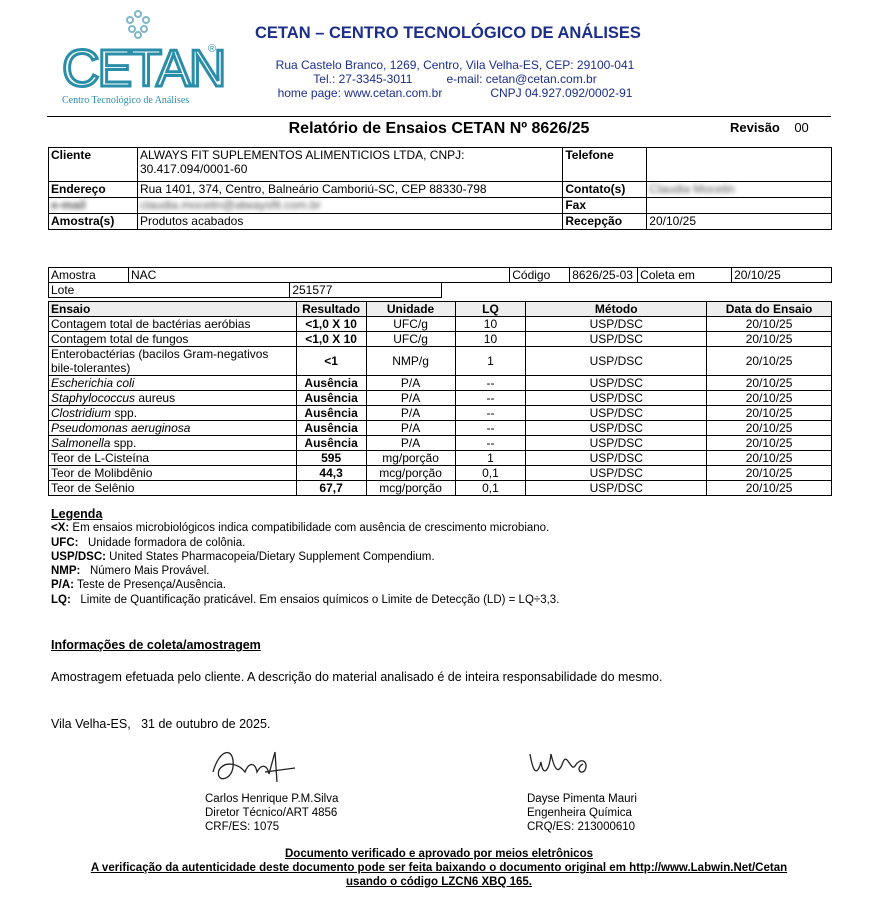 Image resolution: width=881 pixels, height=910 pixels. Describe the element at coordinates (172, 443) in the screenshot. I see `ensaio-cell: Salmonella spp.` at that location.